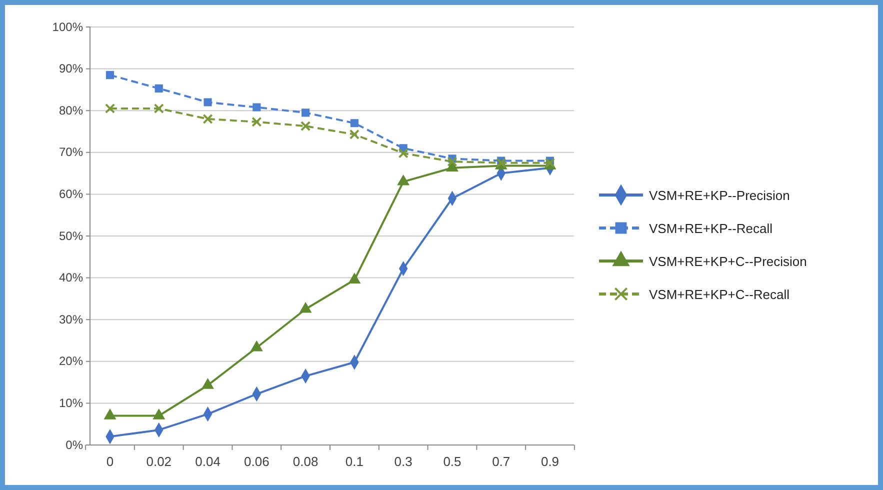  What do you see at coordinates (257, 462) in the screenshot?
I see `x-tick-label: 0.06` at bounding box center [257, 462].